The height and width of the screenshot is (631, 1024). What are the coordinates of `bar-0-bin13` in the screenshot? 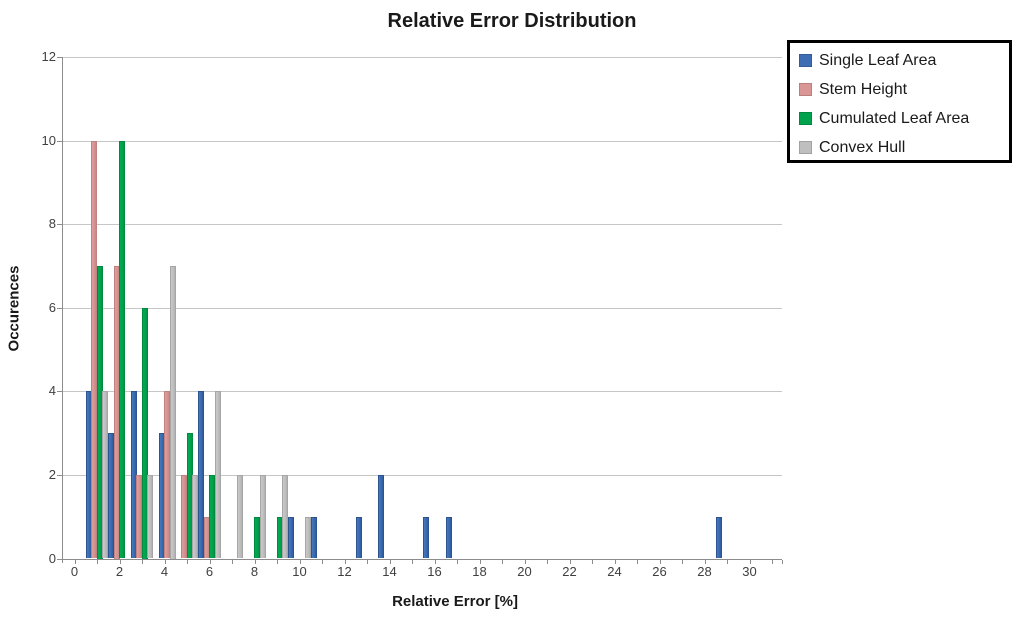 It's located at (358, 537).